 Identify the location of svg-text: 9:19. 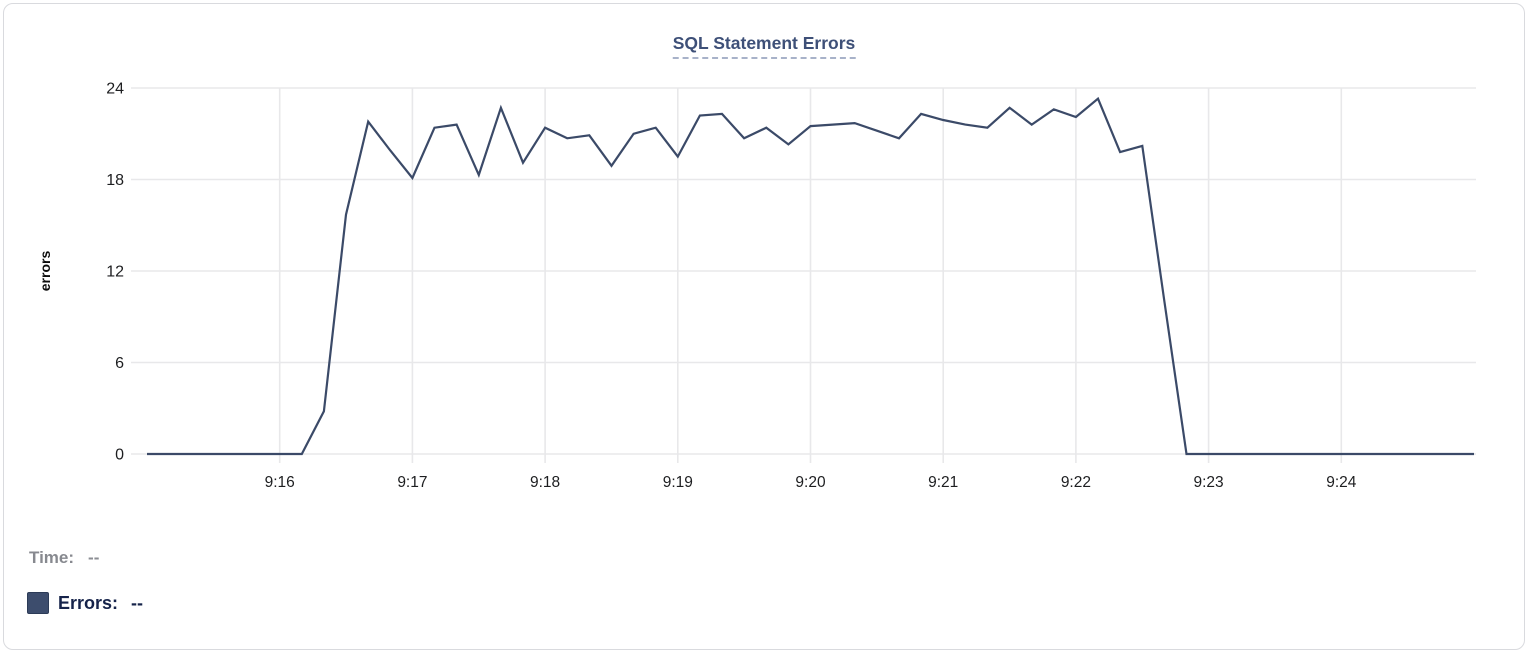
(678, 482).